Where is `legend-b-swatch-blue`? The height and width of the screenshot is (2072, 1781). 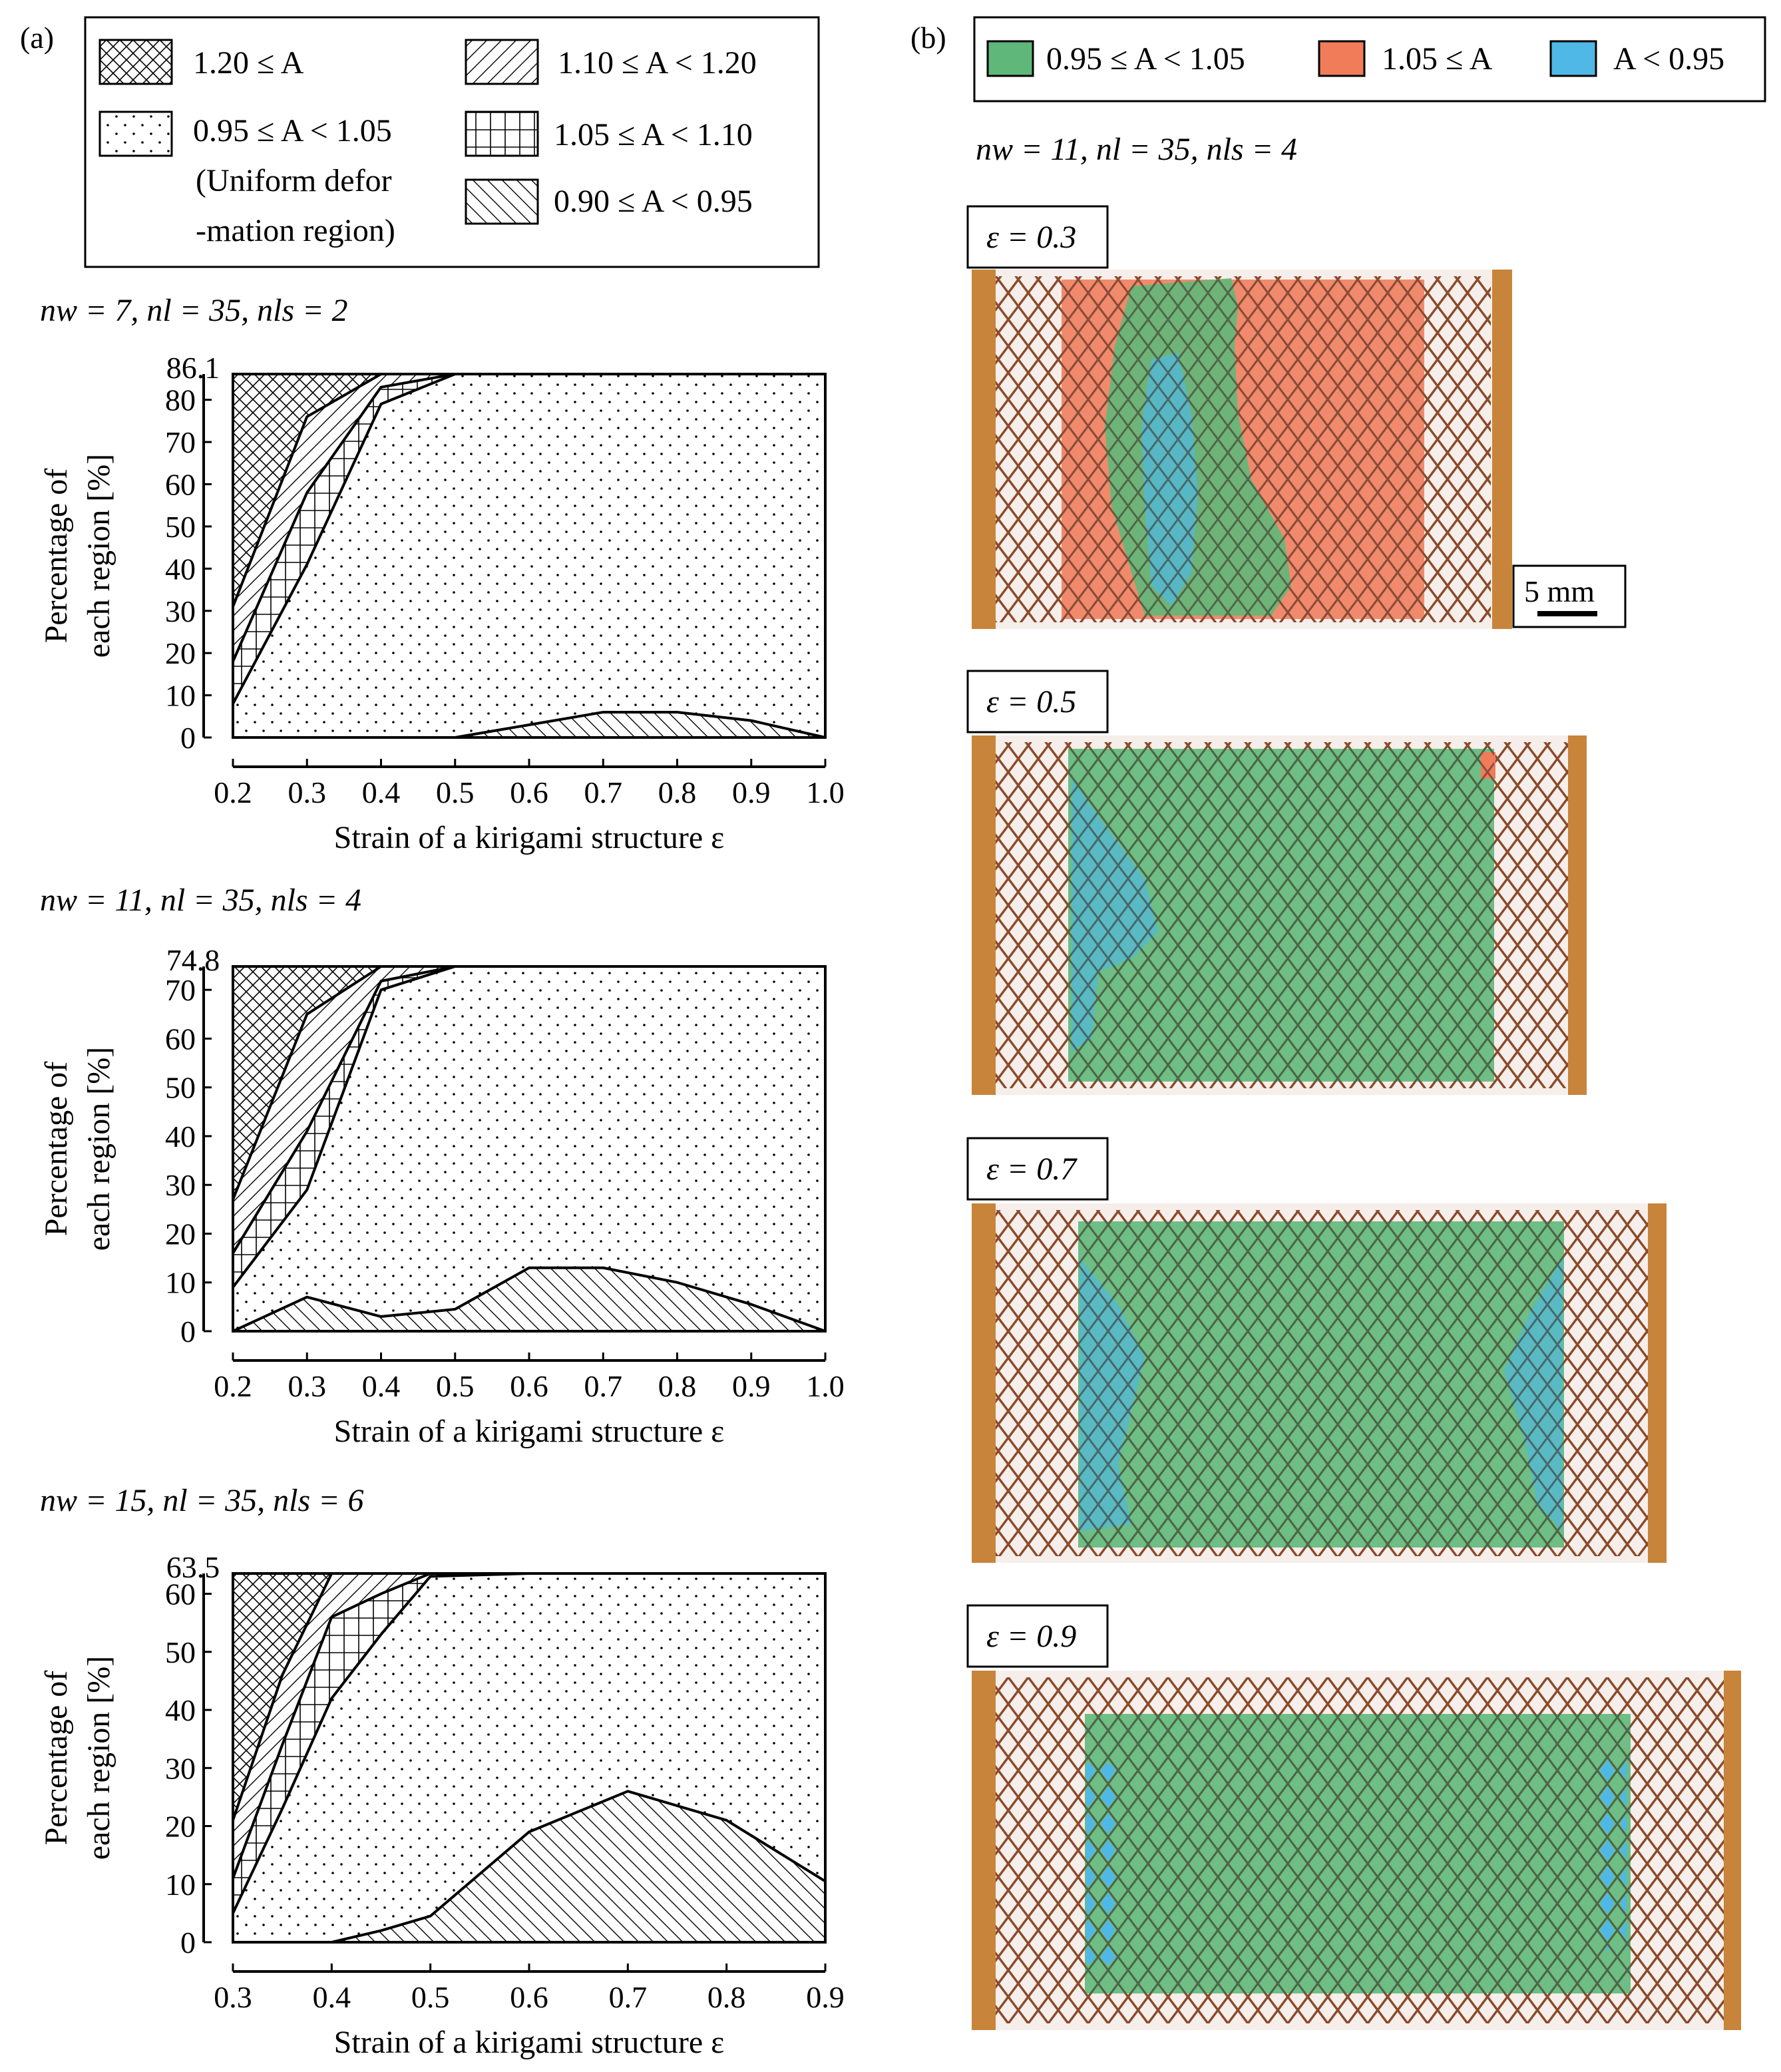 legend-b-swatch-blue is located at coordinates (1573, 58).